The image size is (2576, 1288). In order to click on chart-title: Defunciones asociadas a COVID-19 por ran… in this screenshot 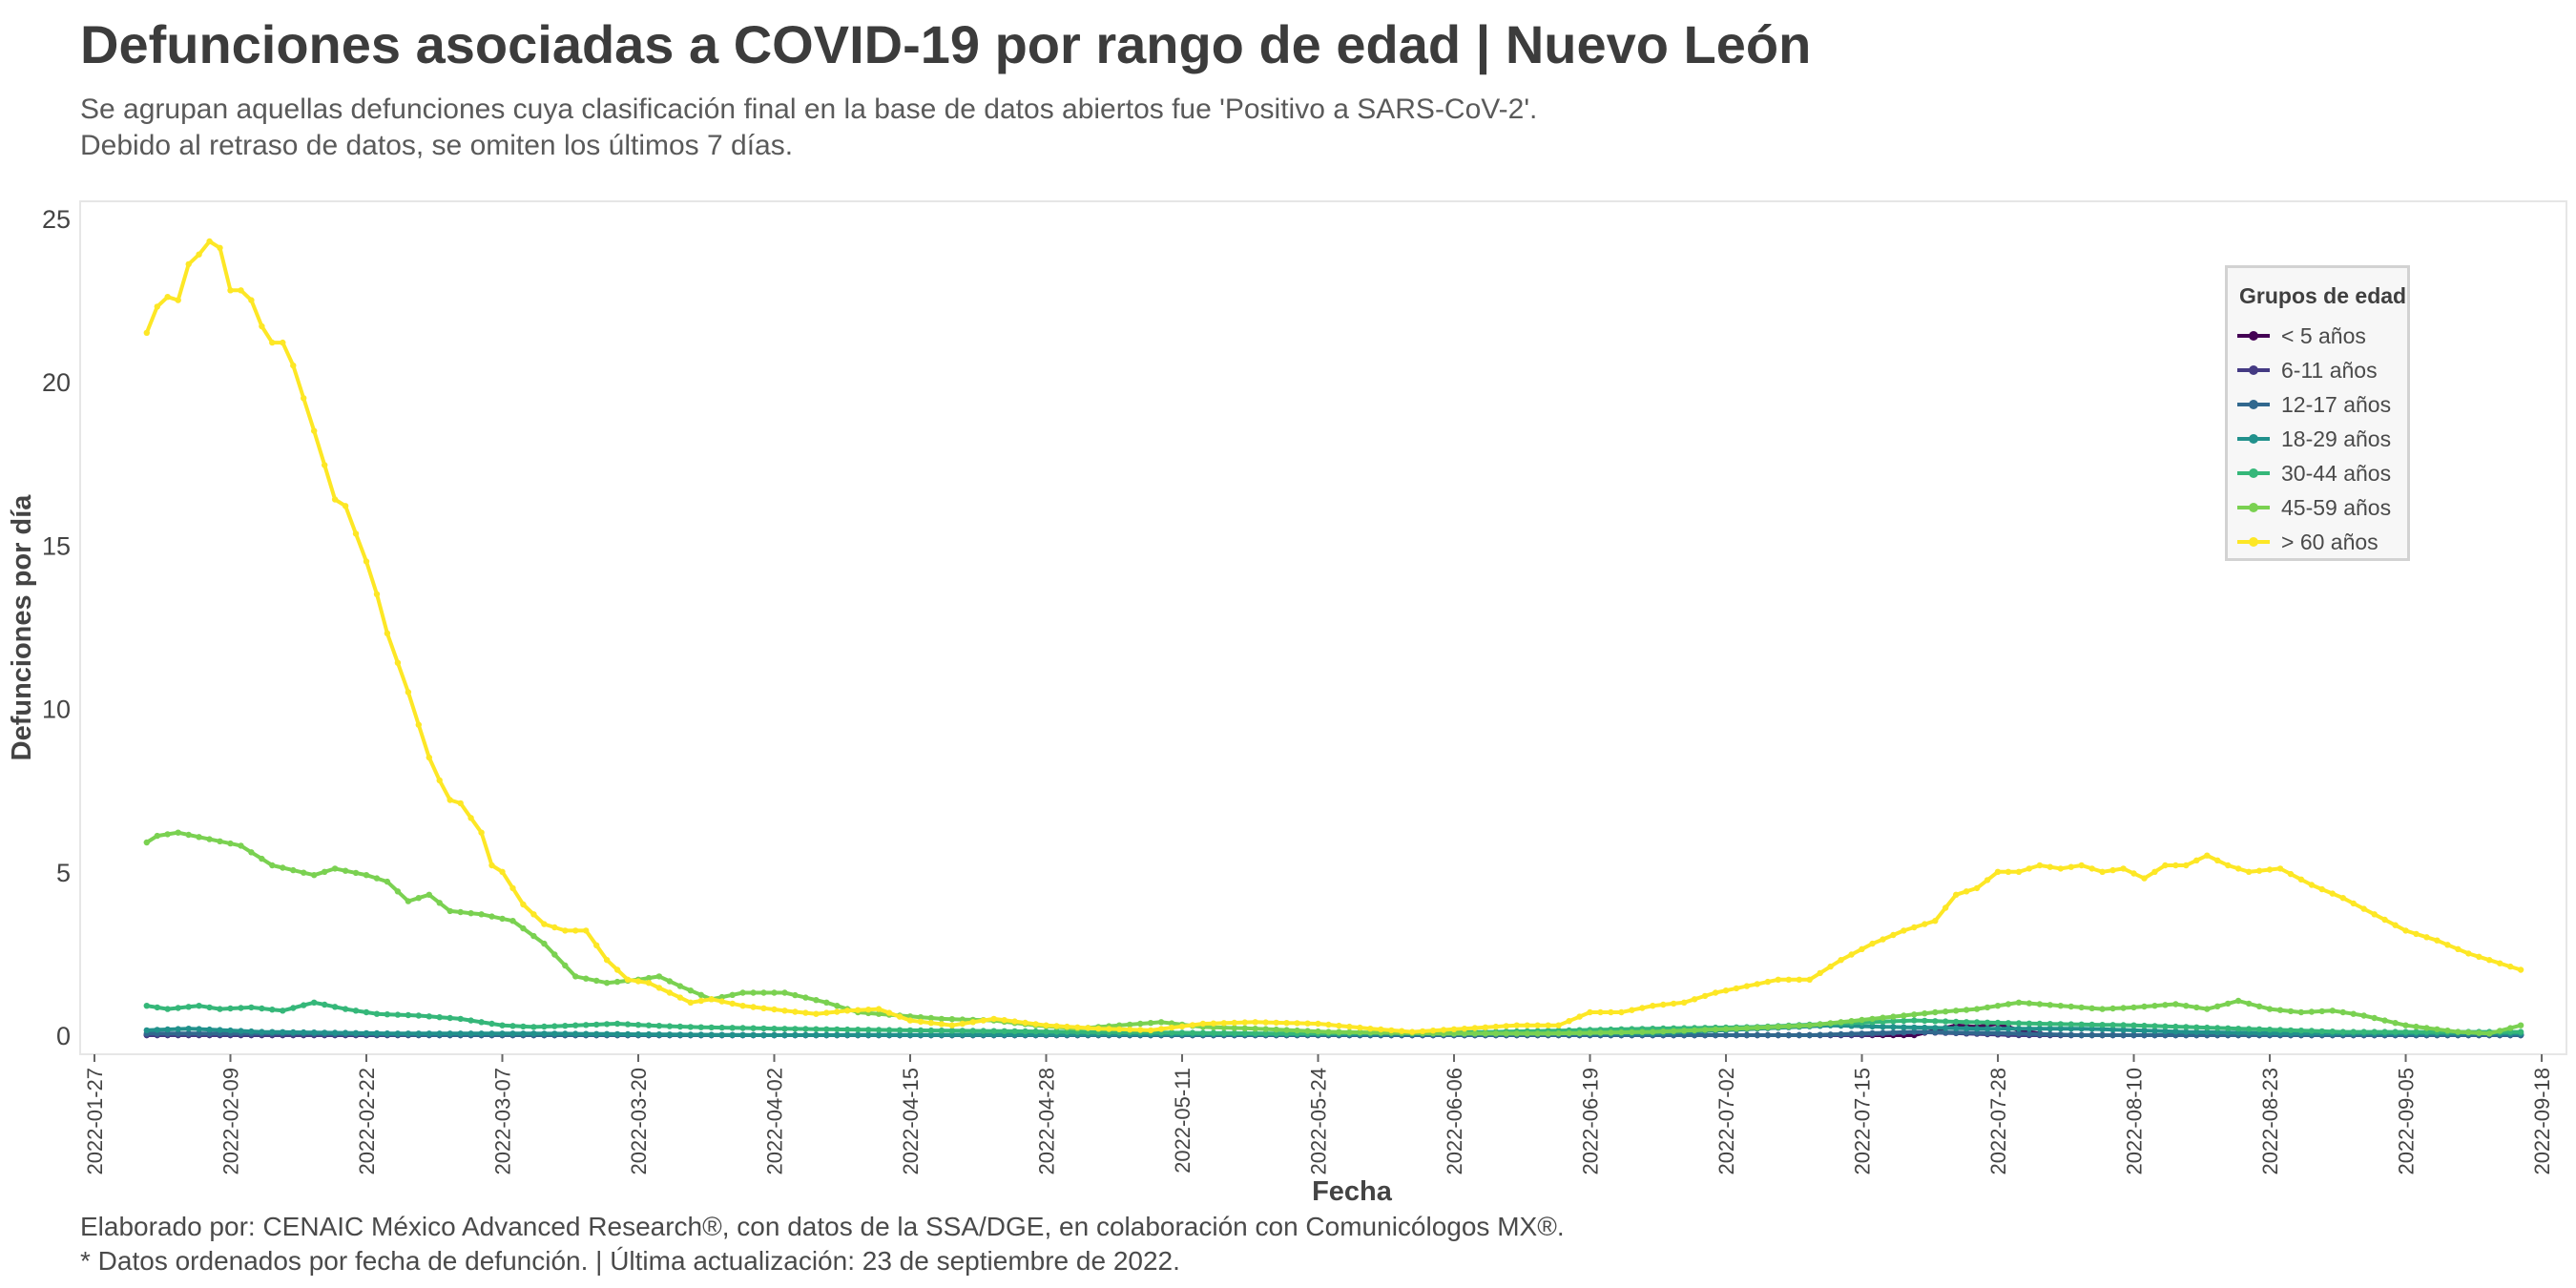, I will do `click(946, 44)`.